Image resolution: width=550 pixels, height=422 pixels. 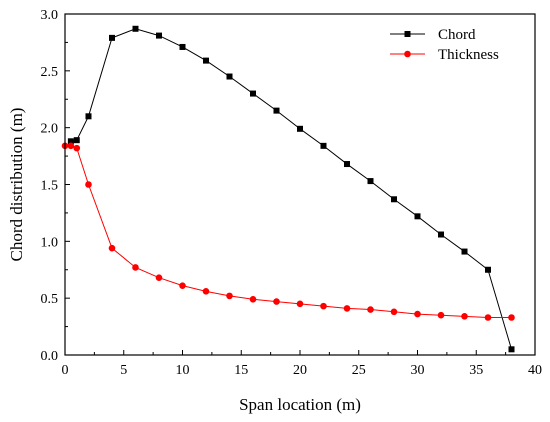 What do you see at coordinates (50, 242) in the screenshot?
I see `y-tick-label: 1.0` at bounding box center [50, 242].